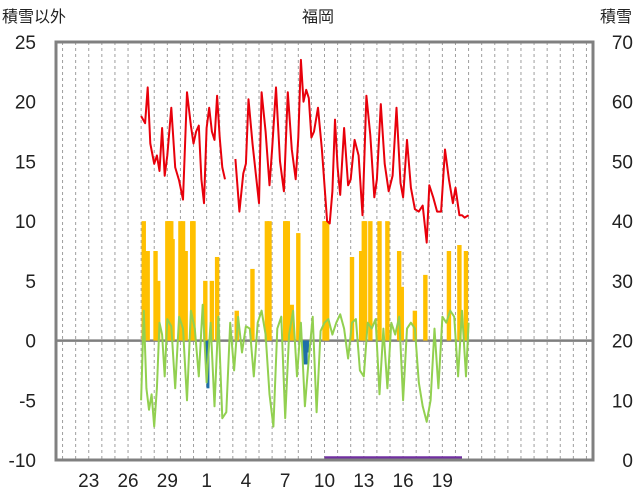  I want to click on x-tick-label: 13, so click(363, 481).